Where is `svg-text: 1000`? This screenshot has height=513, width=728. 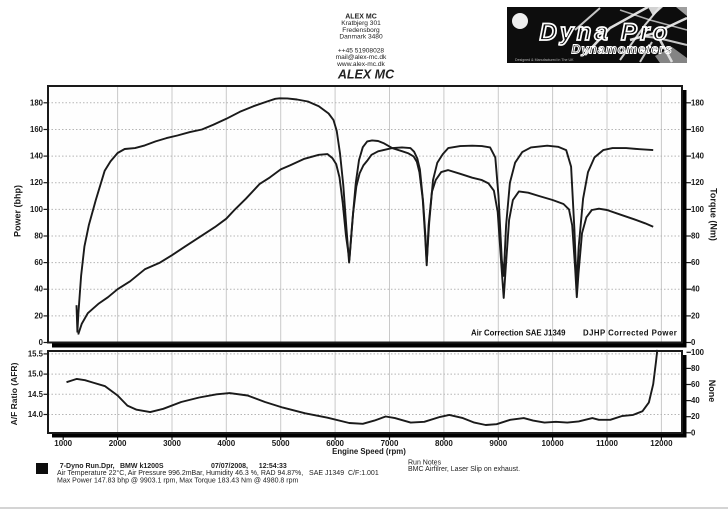
svg-text: 1000 is located at coordinates (63, 443).